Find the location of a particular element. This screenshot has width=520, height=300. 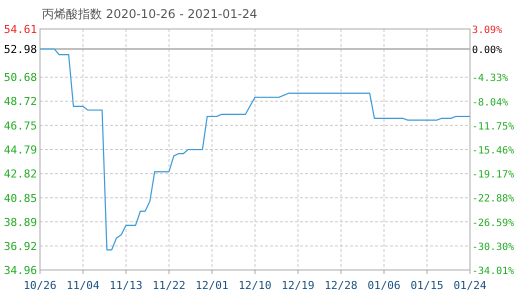

y2-tick-label: 0.00% is located at coordinates (487, 50).